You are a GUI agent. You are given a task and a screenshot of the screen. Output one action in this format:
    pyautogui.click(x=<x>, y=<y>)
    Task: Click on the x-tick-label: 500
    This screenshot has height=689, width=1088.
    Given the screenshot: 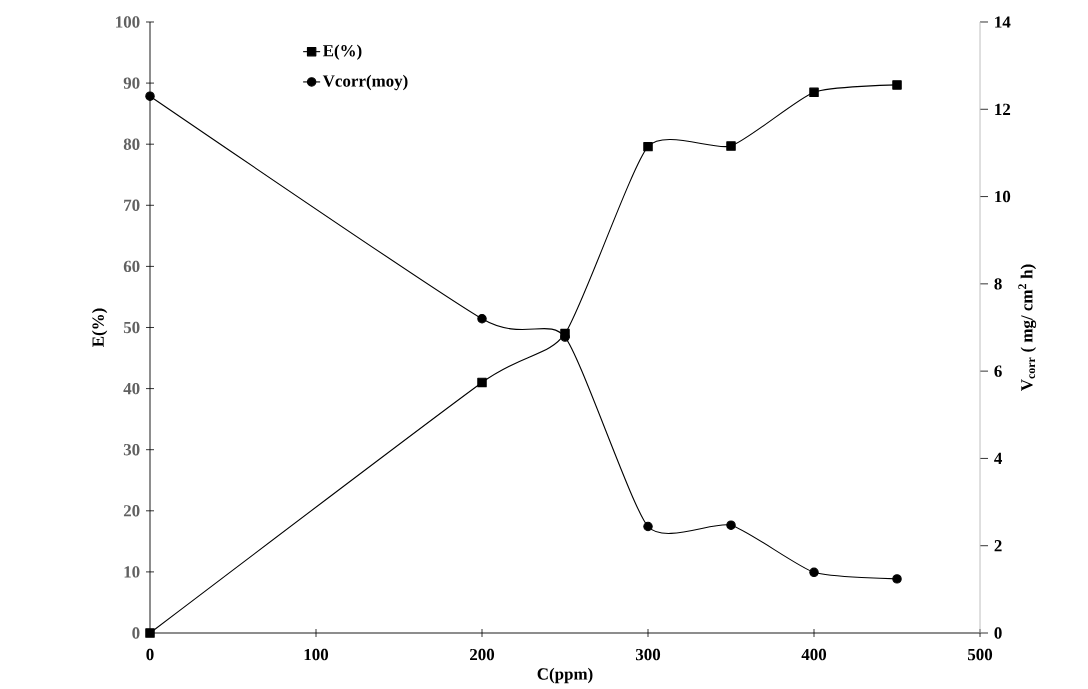 What is the action you would take?
    pyautogui.click(x=980, y=654)
    